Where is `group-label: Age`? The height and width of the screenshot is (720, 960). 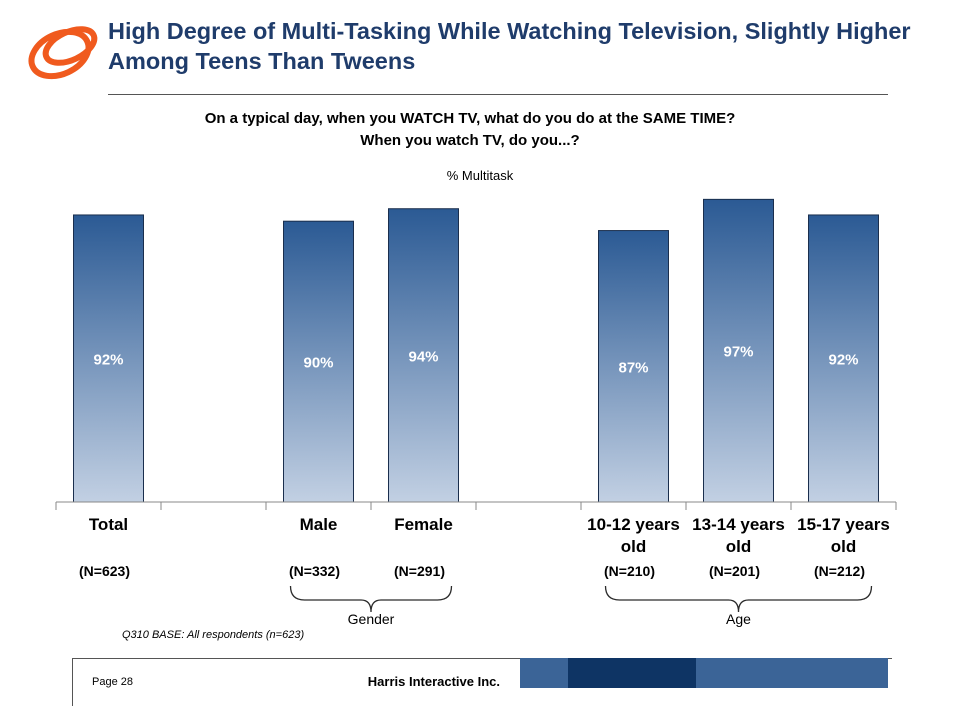 group-label: Age is located at coordinates (738, 619).